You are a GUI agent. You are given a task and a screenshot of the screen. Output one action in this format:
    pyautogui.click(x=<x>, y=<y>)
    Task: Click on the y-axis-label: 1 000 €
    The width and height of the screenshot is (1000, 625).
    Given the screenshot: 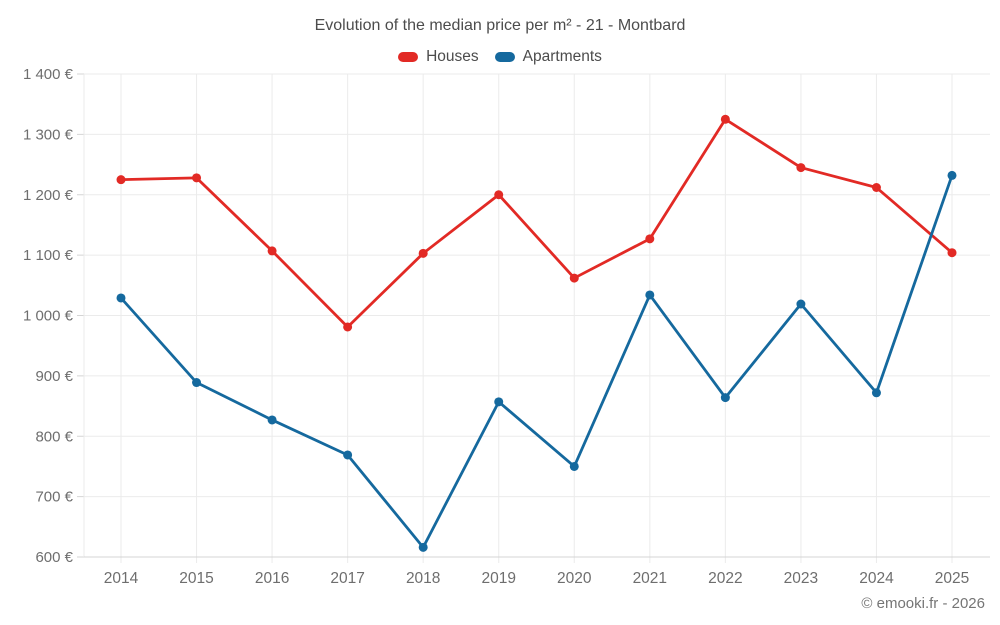 What is the action you would take?
    pyautogui.click(x=48, y=316)
    